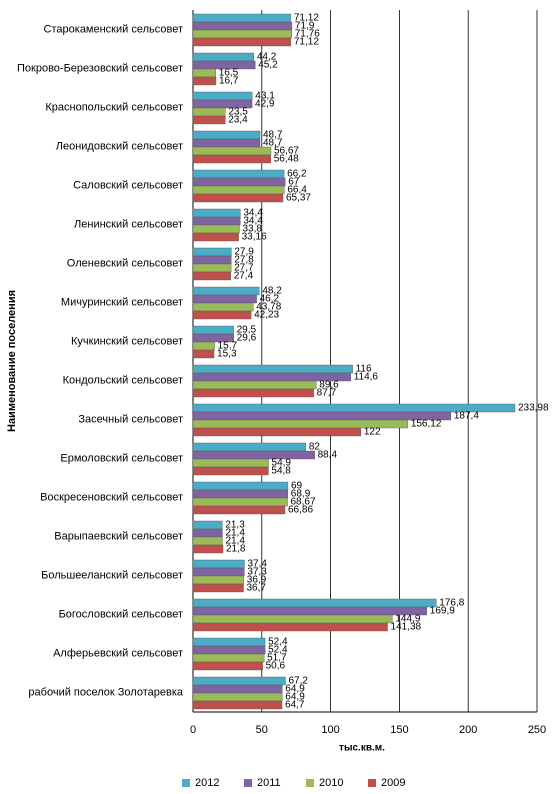  What do you see at coordinates (238, 112) in the screenshot?
I see `value-label: 23,5` at bounding box center [238, 112].